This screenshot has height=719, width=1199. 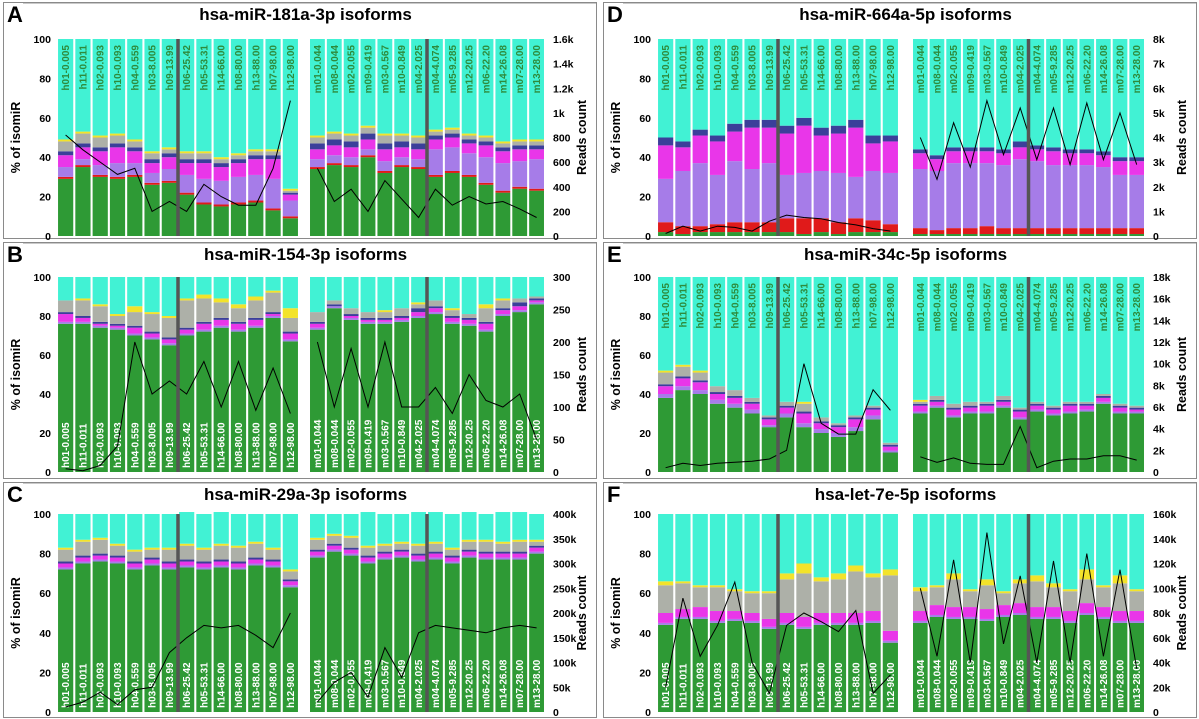 What do you see at coordinates (905, 254) in the screenshot?
I see `panel-title: hsa-miR-34c-5p isoforms` at bounding box center [905, 254].